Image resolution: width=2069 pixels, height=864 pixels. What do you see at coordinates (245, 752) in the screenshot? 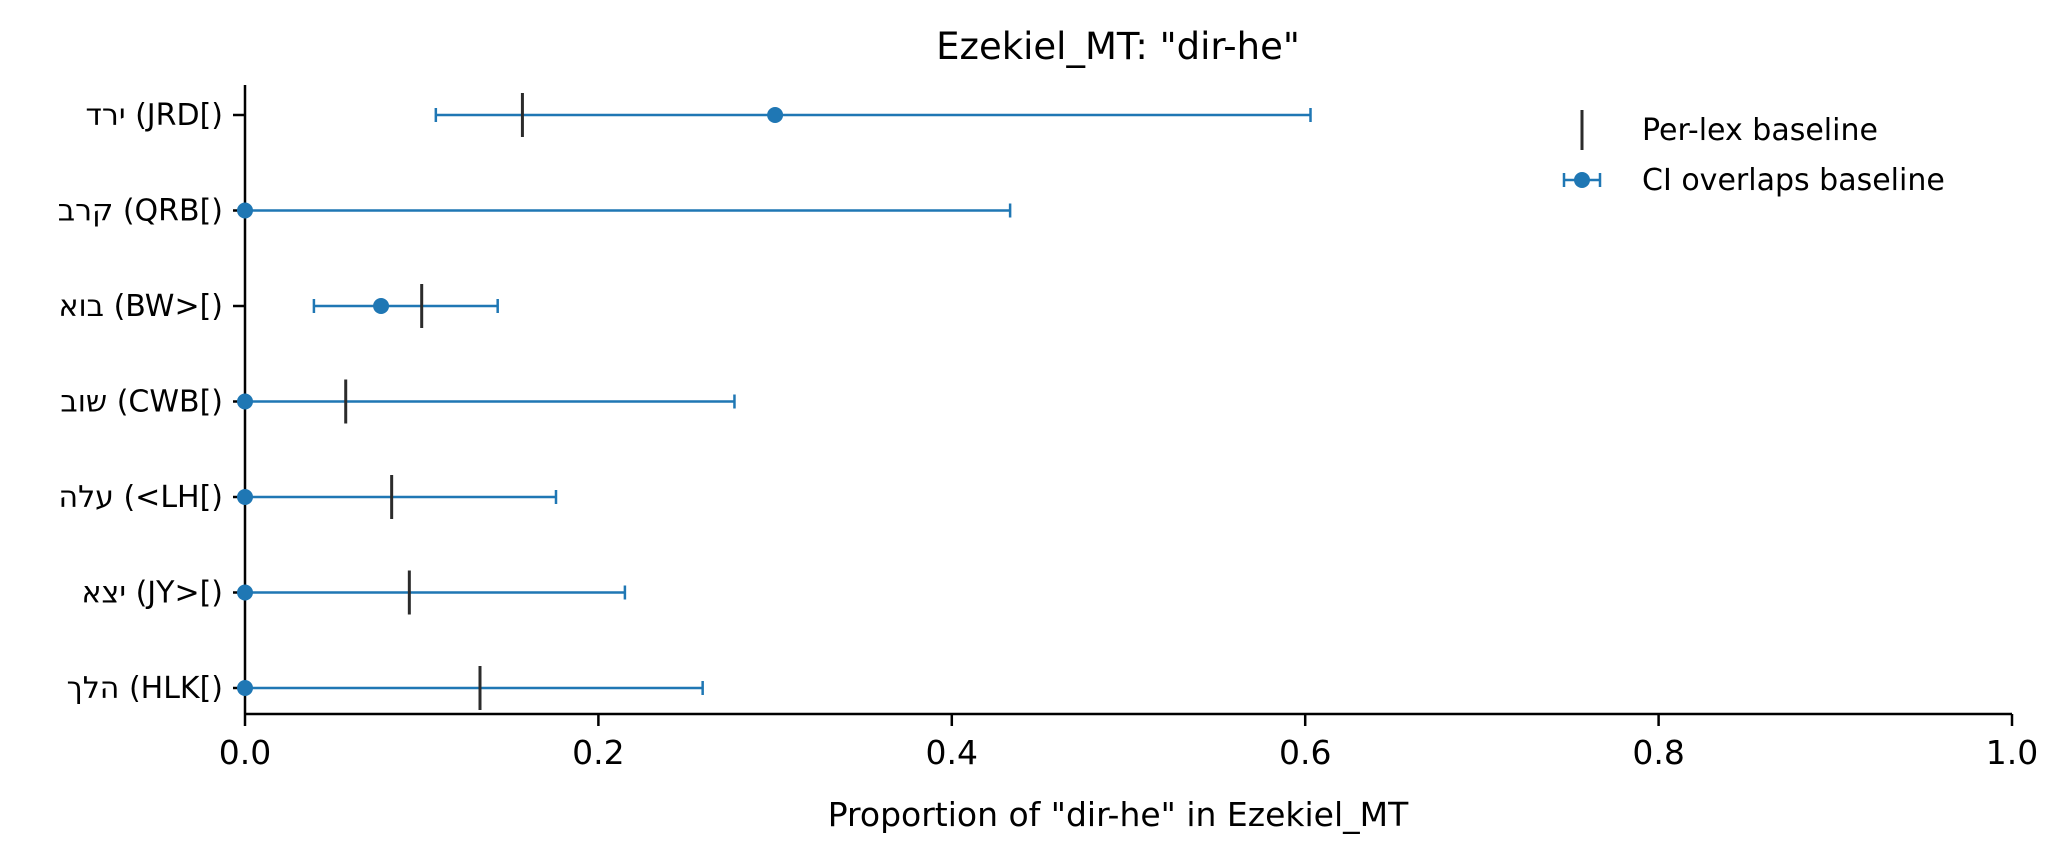
I see `x-tick-label: 0.0` at bounding box center [245, 752].